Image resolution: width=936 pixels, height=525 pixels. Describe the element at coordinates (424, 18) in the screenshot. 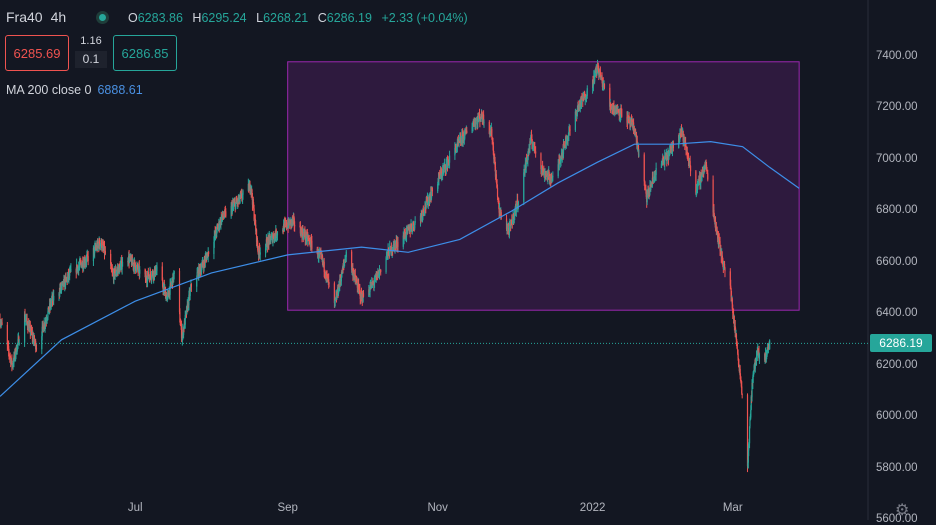

I see `change-value: +2.33 (+0.04%)` at that location.